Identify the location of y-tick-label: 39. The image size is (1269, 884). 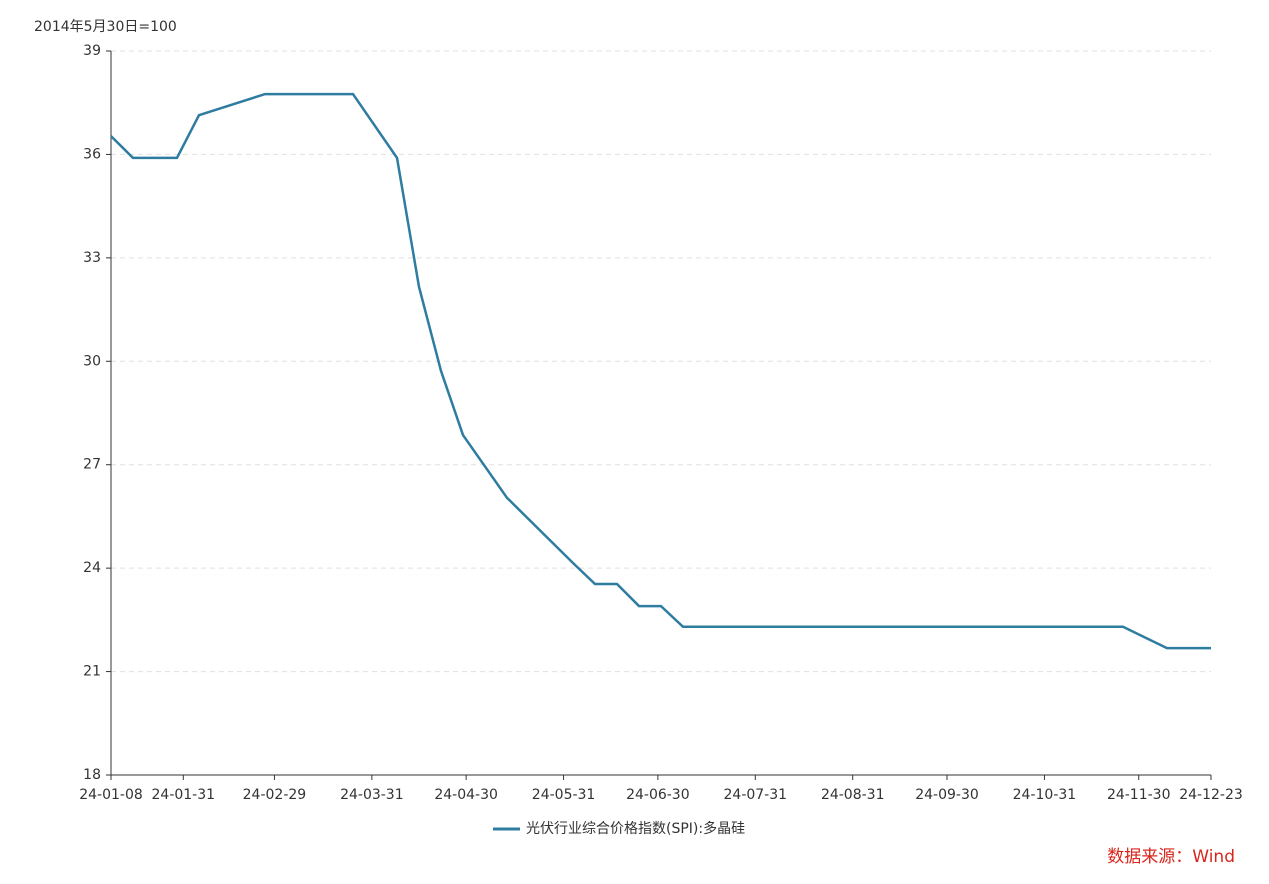
(92, 51).